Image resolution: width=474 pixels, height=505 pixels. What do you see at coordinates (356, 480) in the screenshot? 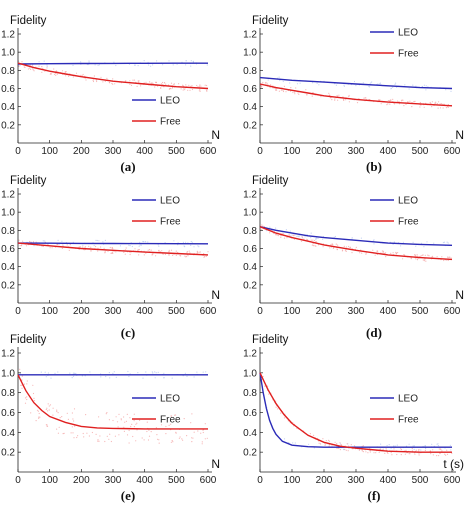
I see `x-tick-label: 300` at bounding box center [356, 480].